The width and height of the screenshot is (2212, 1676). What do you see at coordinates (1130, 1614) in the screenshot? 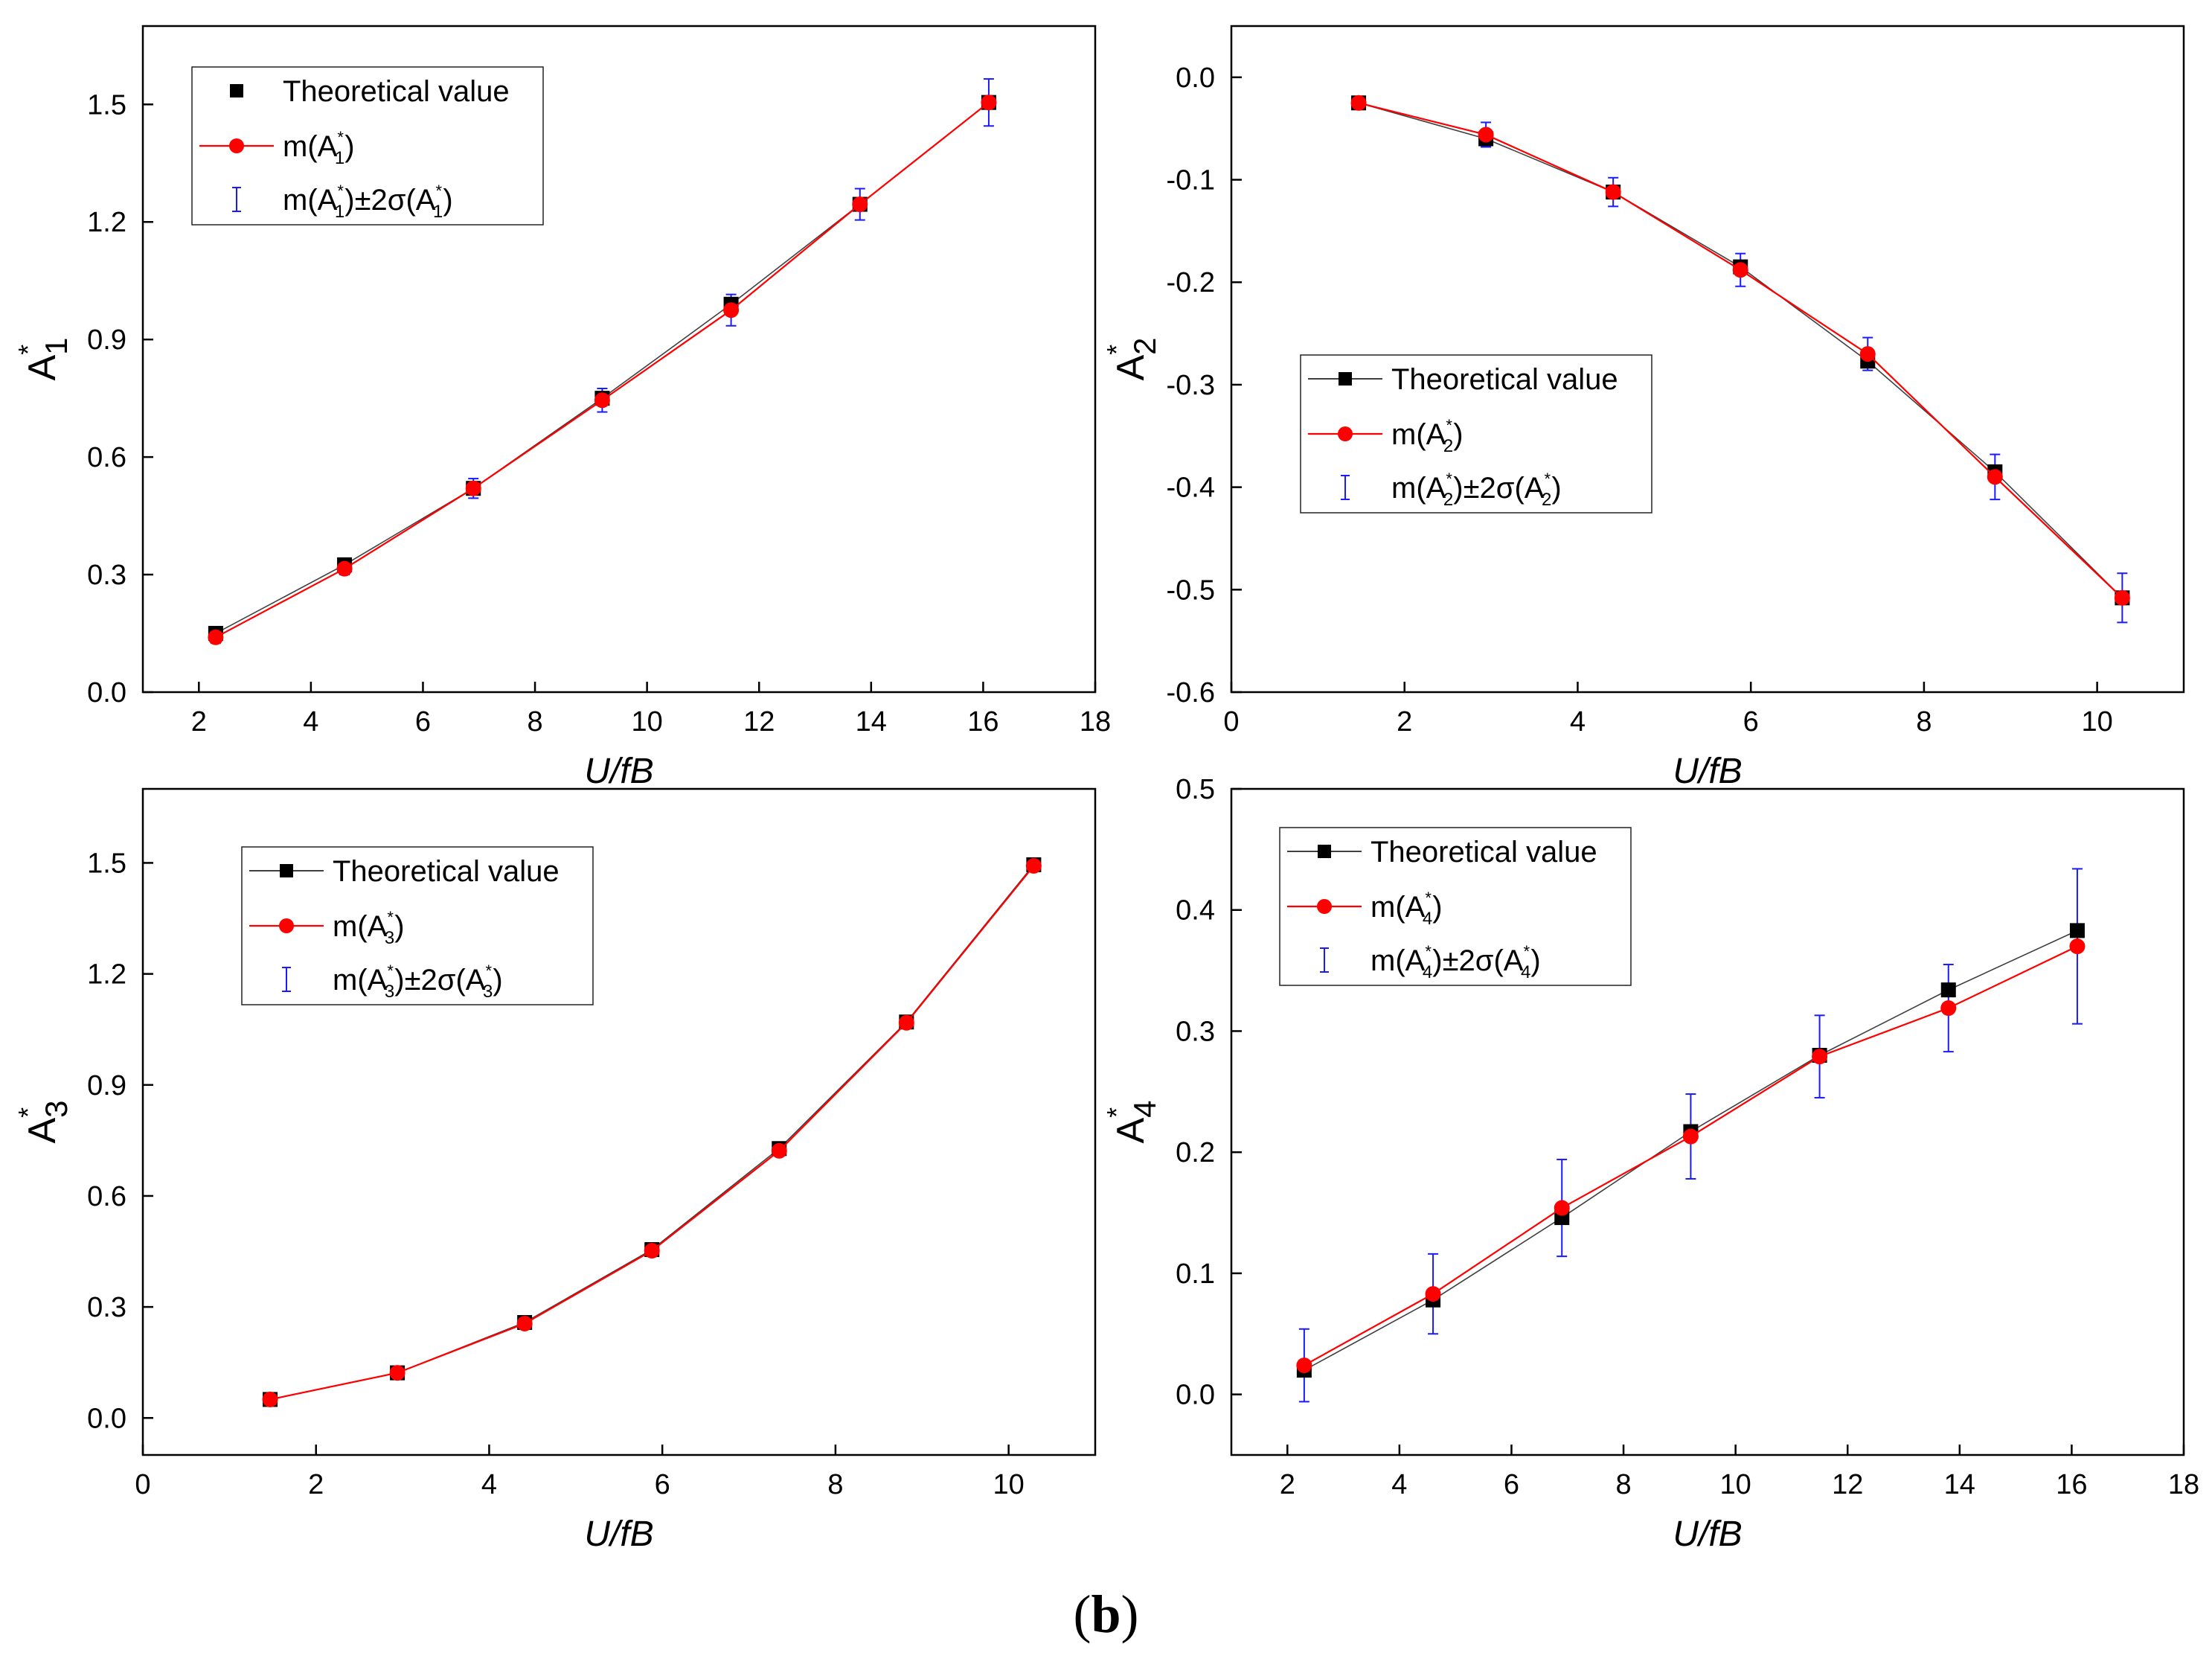
I see `caption-close: )` at bounding box center [1130, 1614].